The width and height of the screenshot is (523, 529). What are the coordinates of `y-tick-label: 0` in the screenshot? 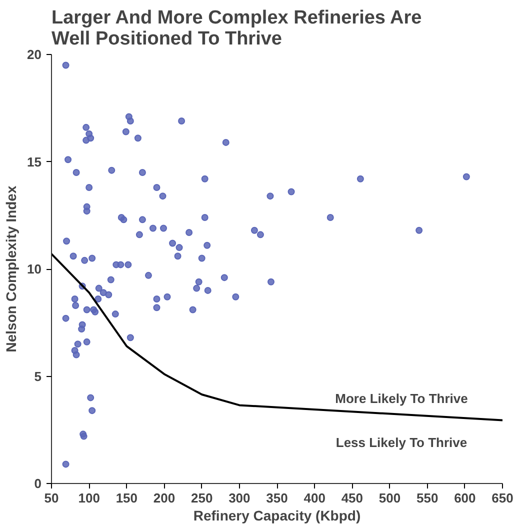 It's located at (38, 483).